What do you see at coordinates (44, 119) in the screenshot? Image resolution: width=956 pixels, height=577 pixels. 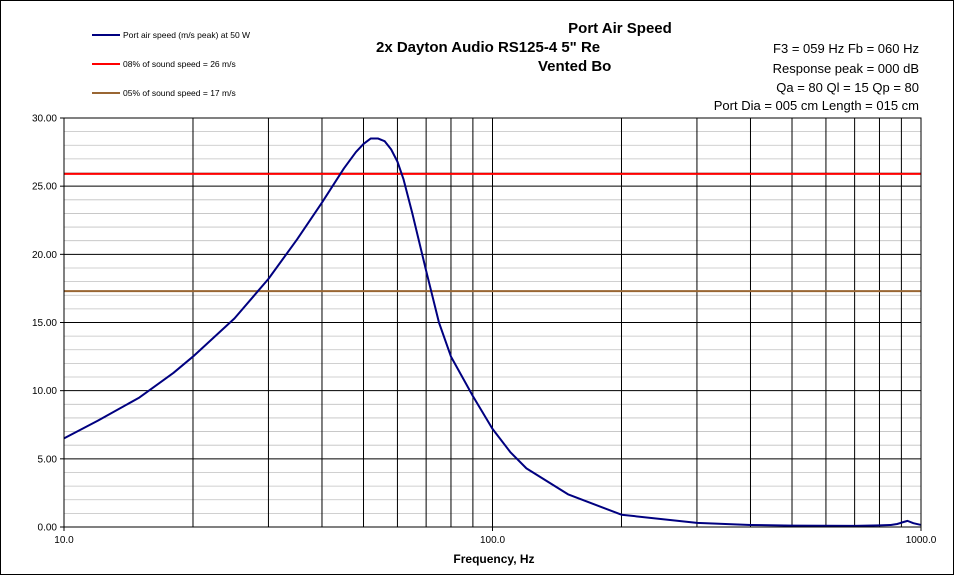 I see `y-tick-label: 30.00` at bounding box center [44, 119].